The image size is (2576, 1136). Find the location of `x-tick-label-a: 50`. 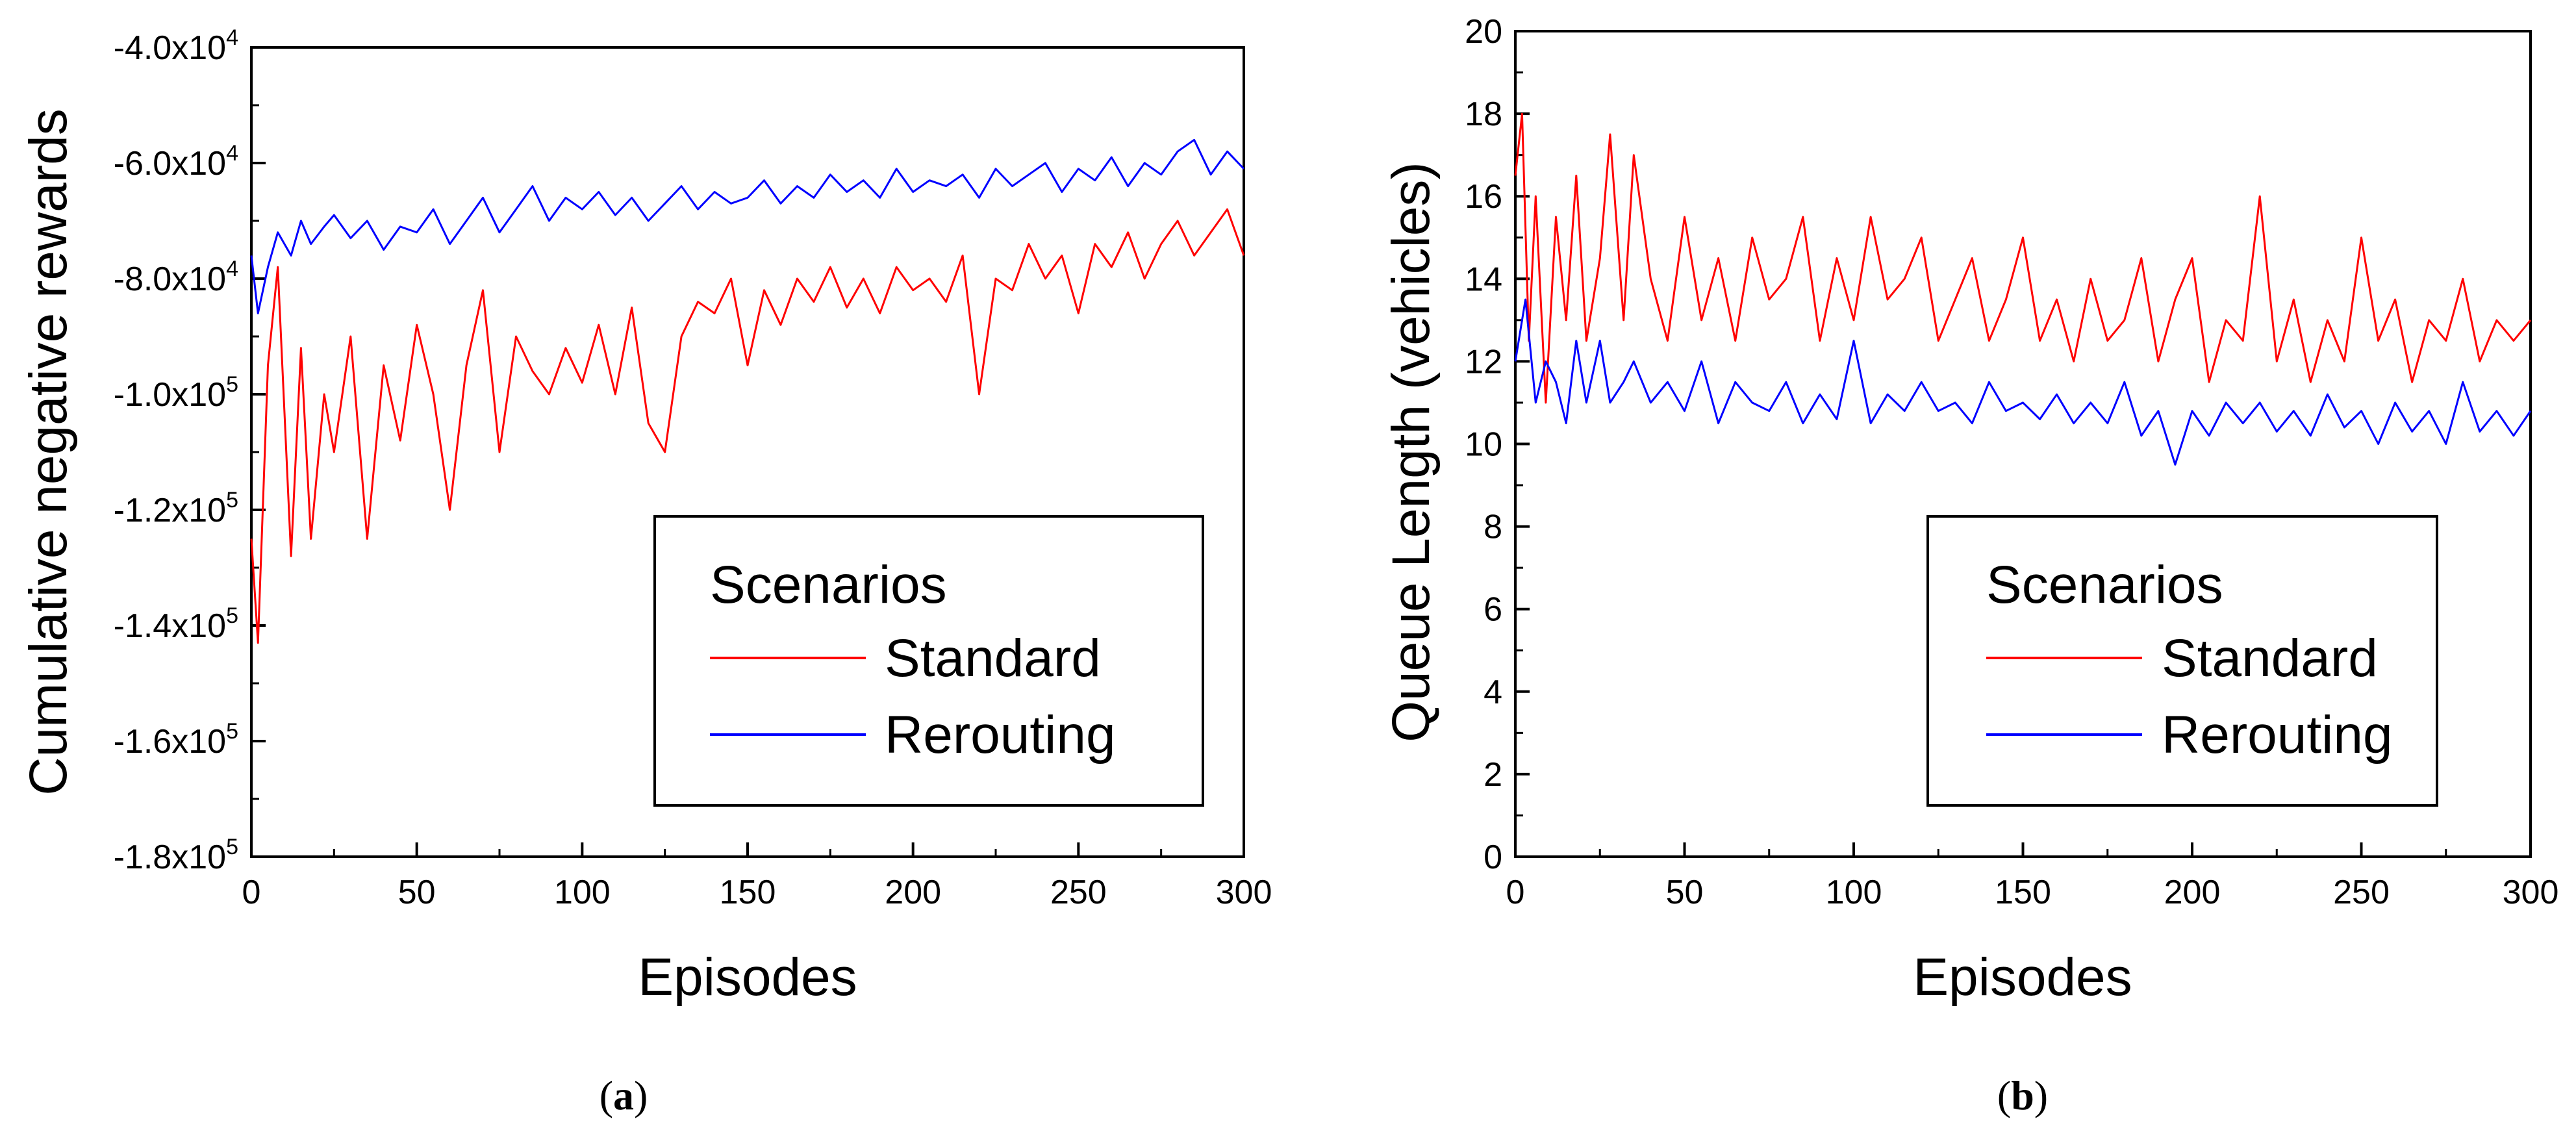

x-tick-label-a: 50 is located at coordinates (417, 892).